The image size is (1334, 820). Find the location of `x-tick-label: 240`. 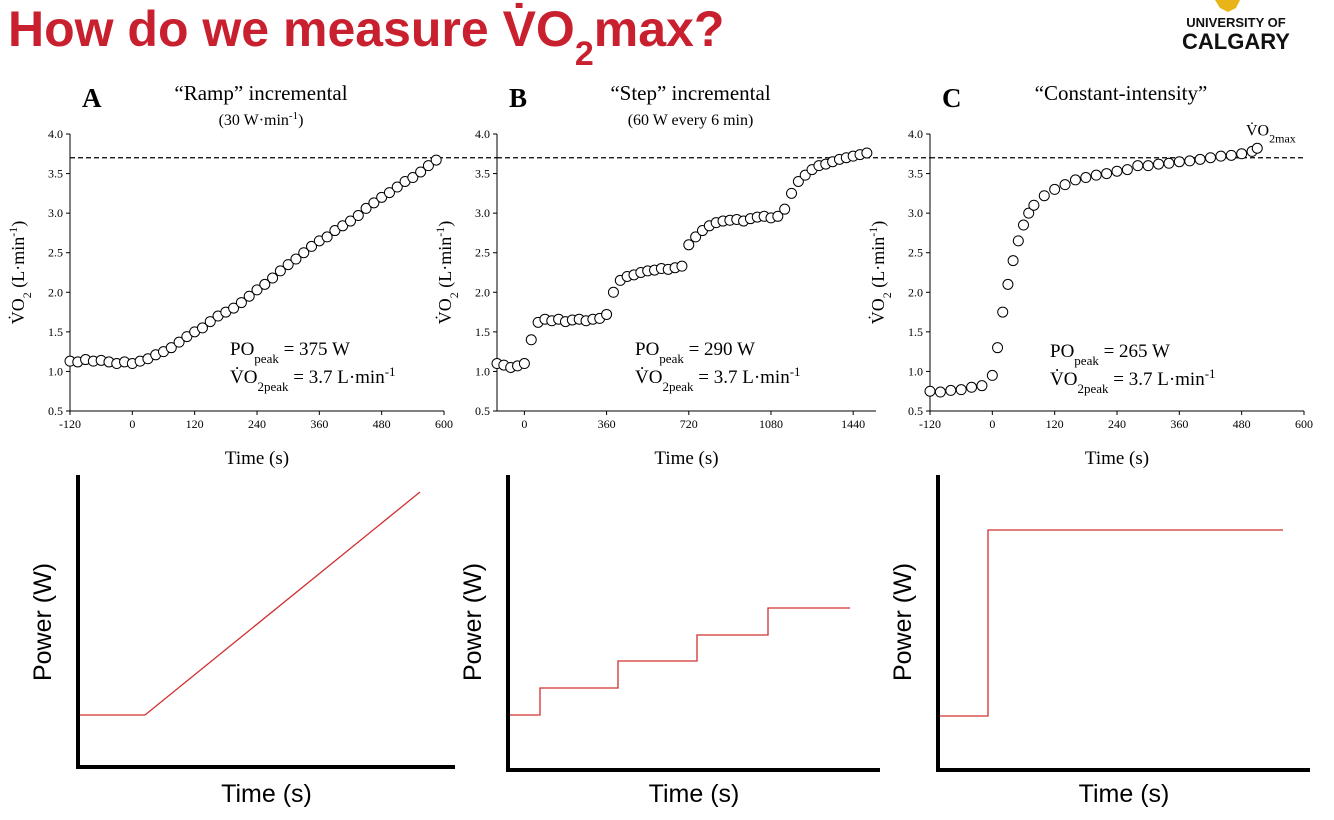

x-tick-label: 240 is located at coordinates (1117, 424).